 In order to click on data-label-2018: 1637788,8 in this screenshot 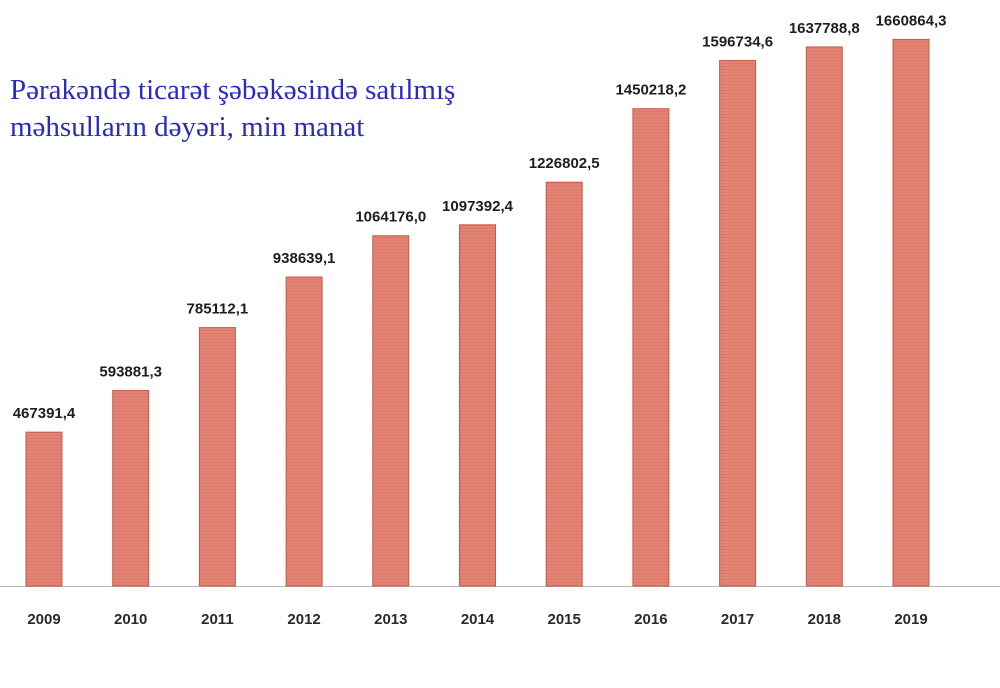, I will do `click(824, 28)`.